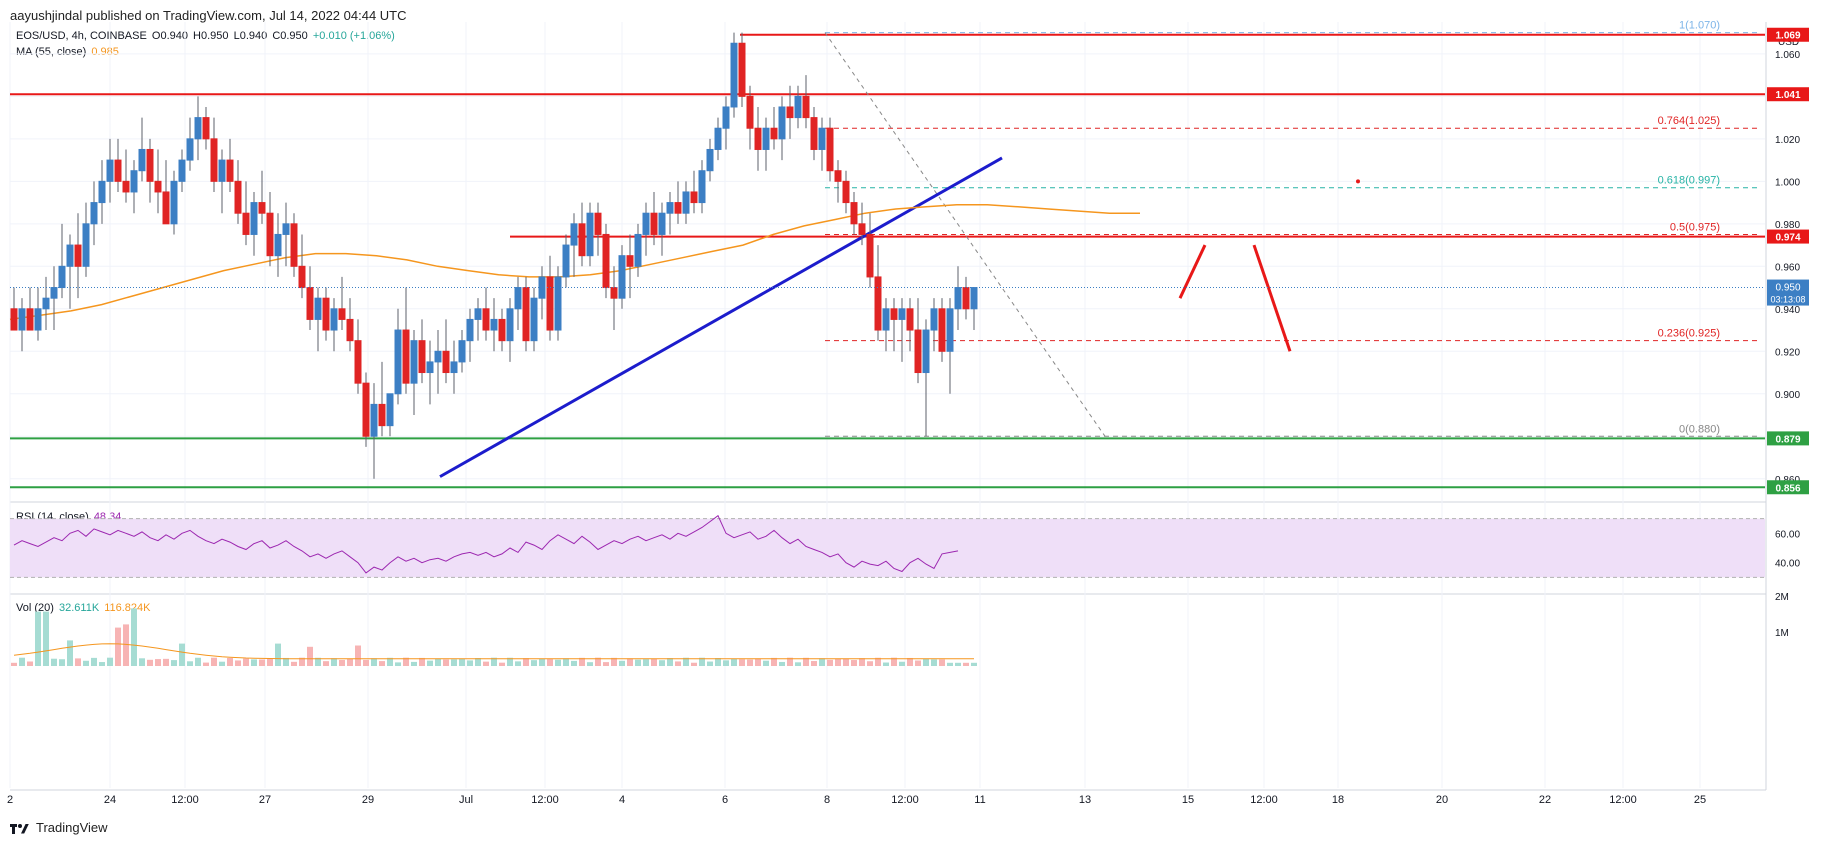  What do you see at coordinates (1787, 182) in the screenshot?
I see `price-tick-label: 1.000` at bounding box center [1787, 182].